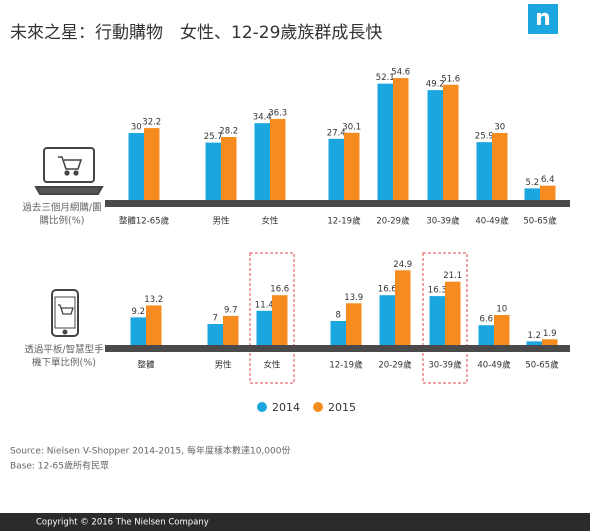  I want to click on data-label: 11.4, so click(264, 305).